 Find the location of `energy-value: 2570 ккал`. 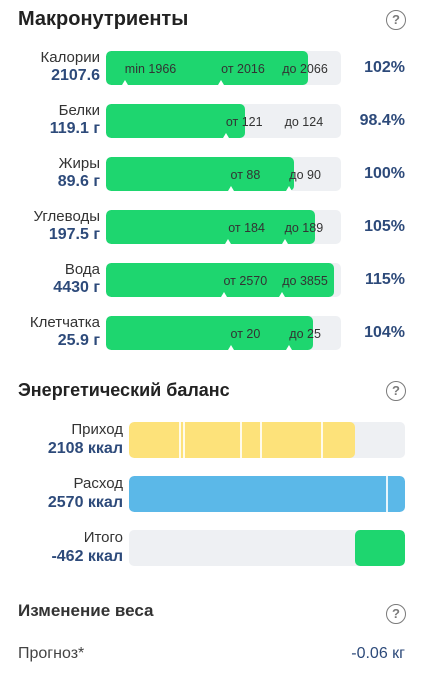

energy-value: 2570 ккал is located at coordinates (85, 502).